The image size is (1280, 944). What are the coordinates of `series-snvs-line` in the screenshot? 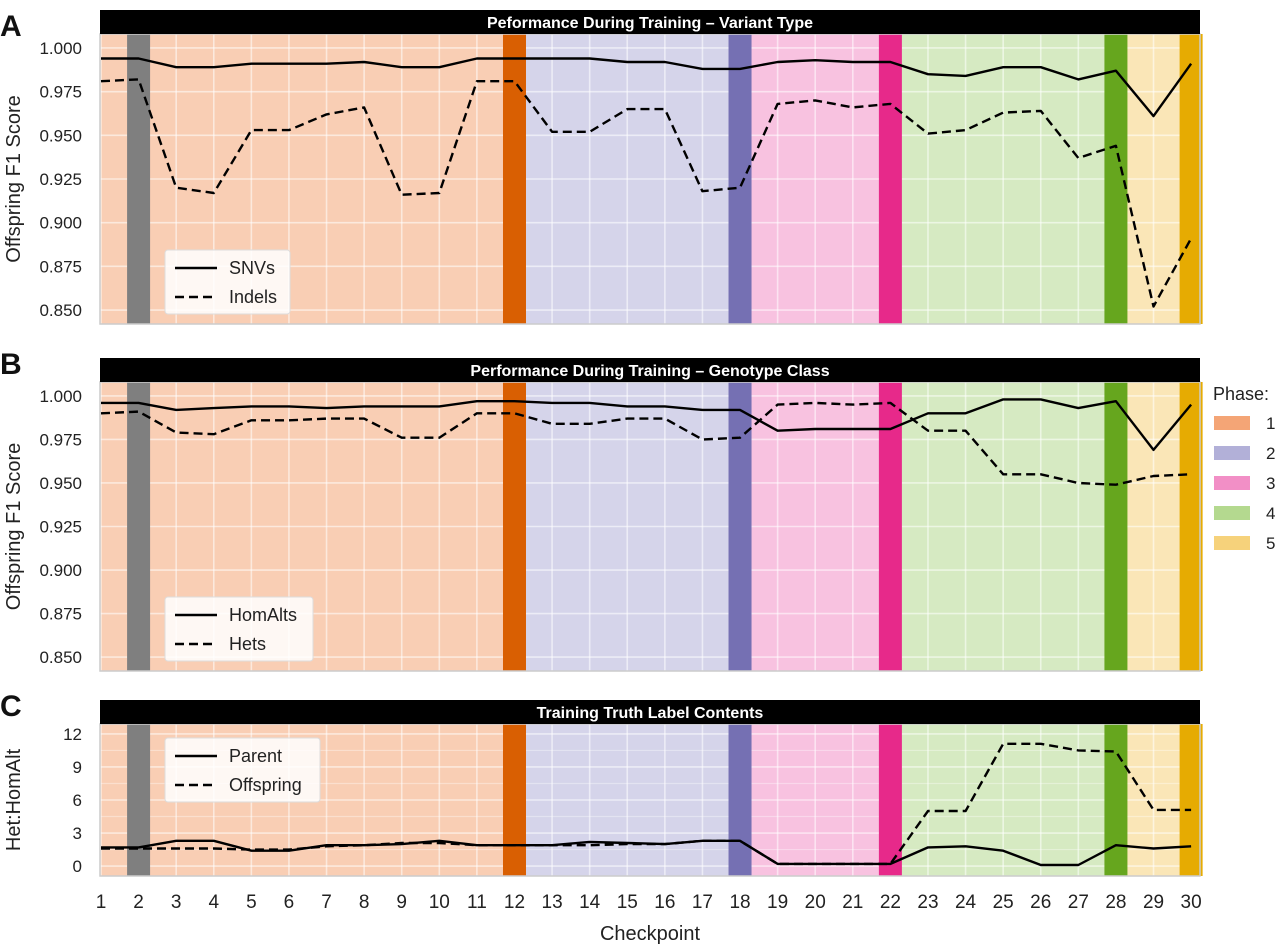 It's located at (647, 87).